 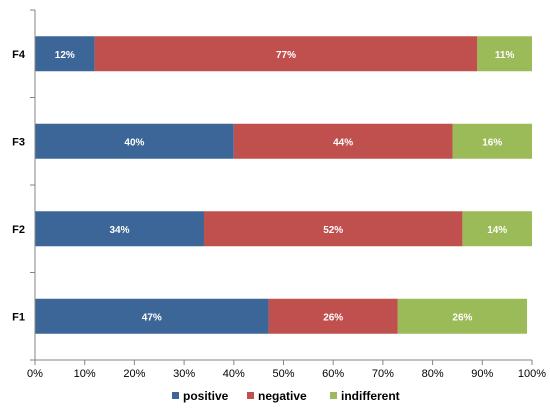 I want to click on bar-f4-indifferent, so click(x=504, y=54).